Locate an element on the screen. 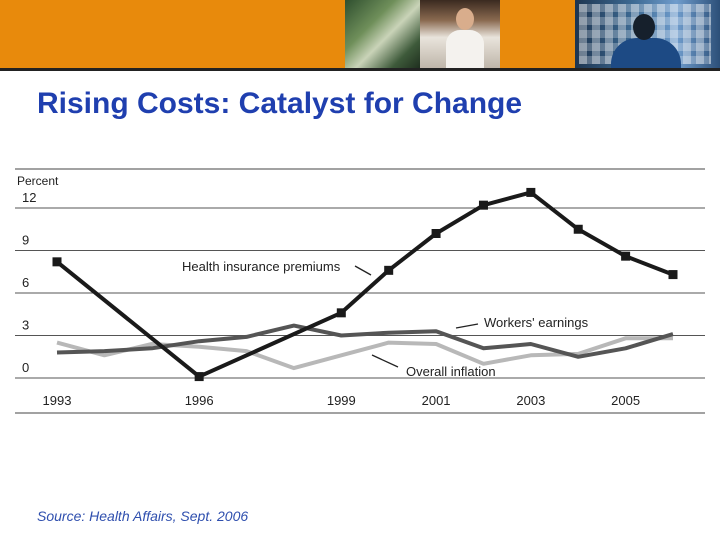 The image size is (720, 540). viewer-body is located at coordinates (646, 53).